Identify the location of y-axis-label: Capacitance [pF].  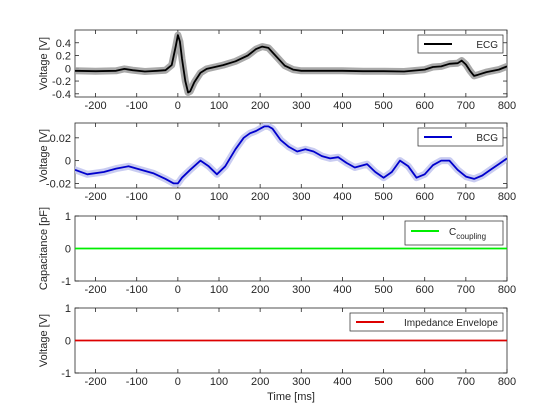
(44, 248).